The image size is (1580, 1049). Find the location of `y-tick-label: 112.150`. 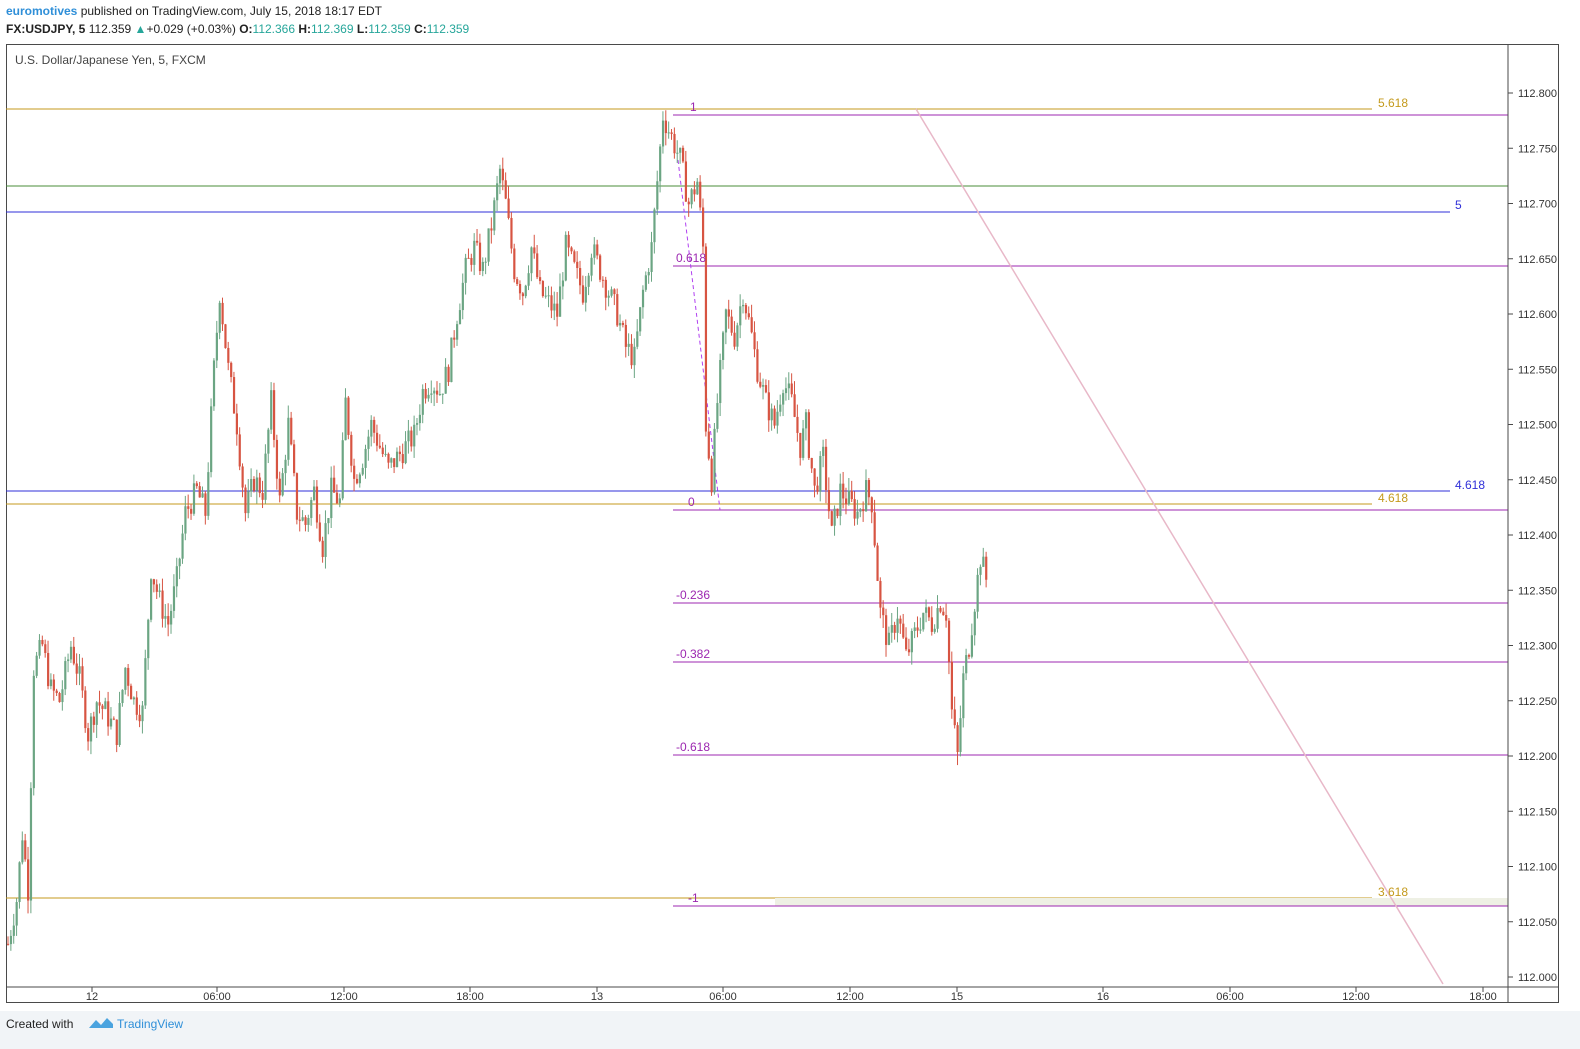

y-tick-label: 112.150 is located at coordinates (1537, 812).